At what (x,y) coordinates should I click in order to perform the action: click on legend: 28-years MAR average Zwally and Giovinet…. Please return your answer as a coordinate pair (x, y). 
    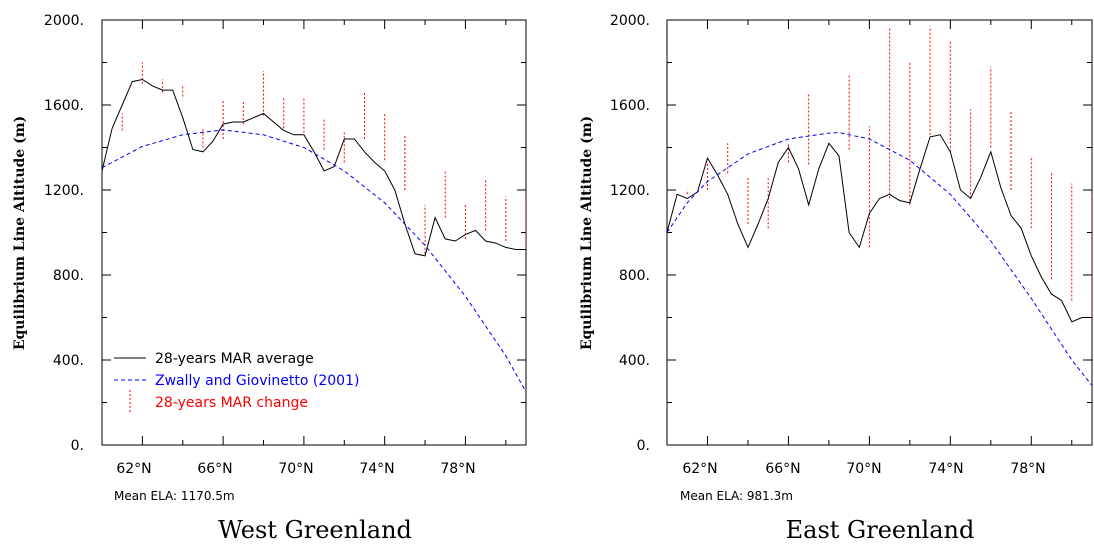
    Looking at the image, I should click on (236, 381).